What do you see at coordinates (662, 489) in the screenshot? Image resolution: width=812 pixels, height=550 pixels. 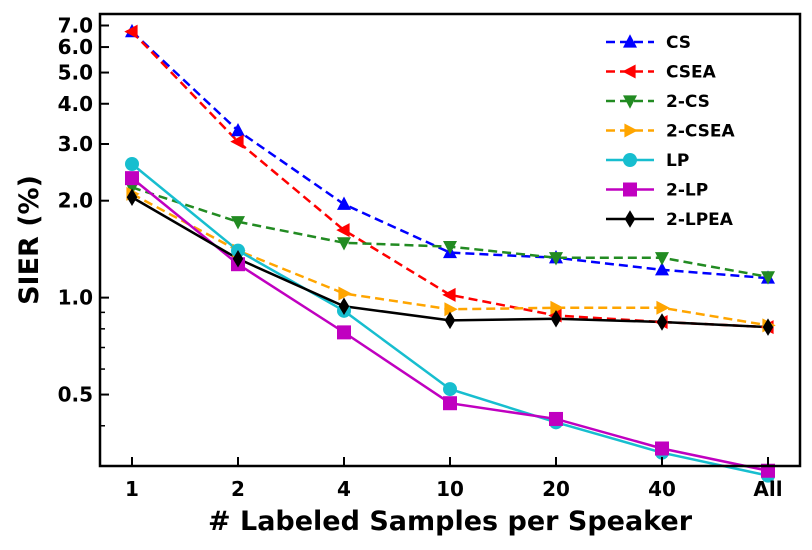 I see `x-tick-label: 40` at bounding box center [662, 489].